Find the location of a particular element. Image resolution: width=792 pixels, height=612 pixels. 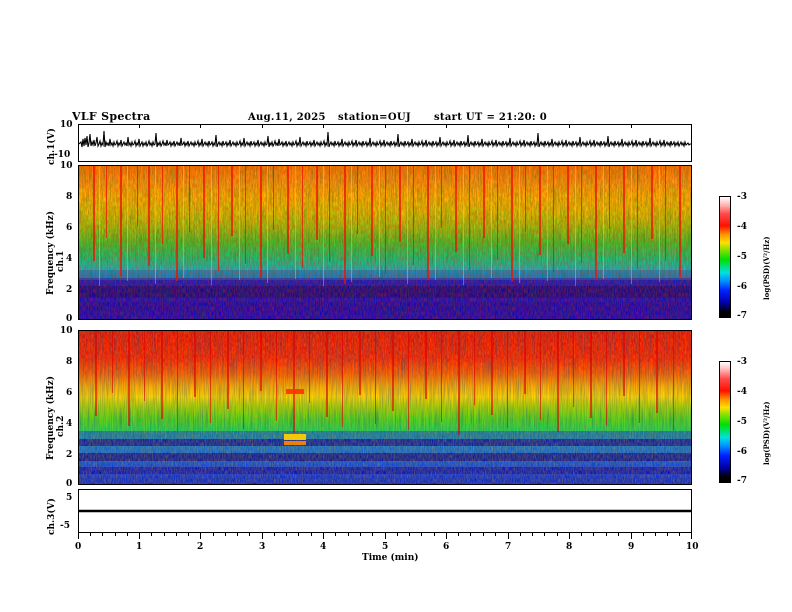

ch2-spec-ylabel-channel: ch.2 is located at coordinates (61, 426).